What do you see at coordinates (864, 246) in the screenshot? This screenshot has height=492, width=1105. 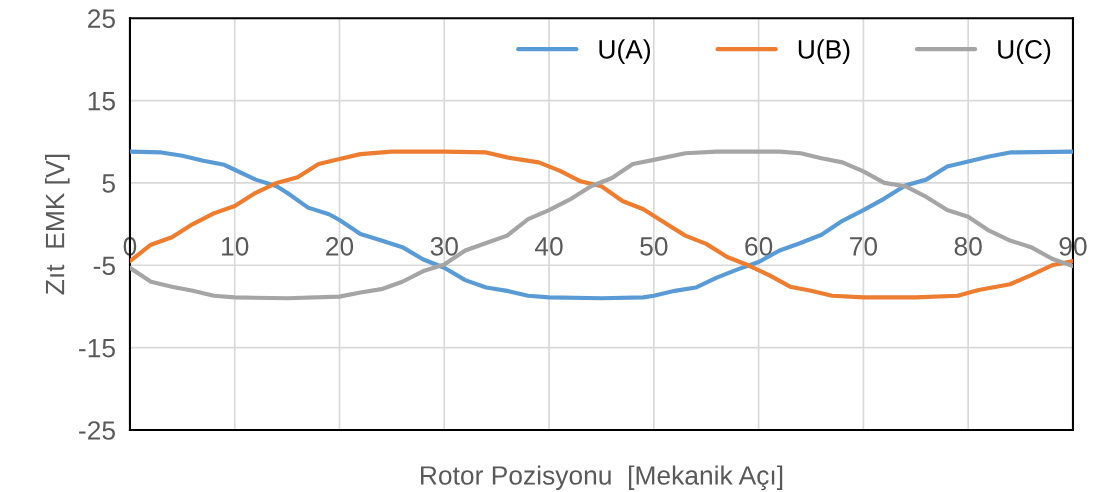 I see `x-tick-label: 70` at bounding box center [864, 246].